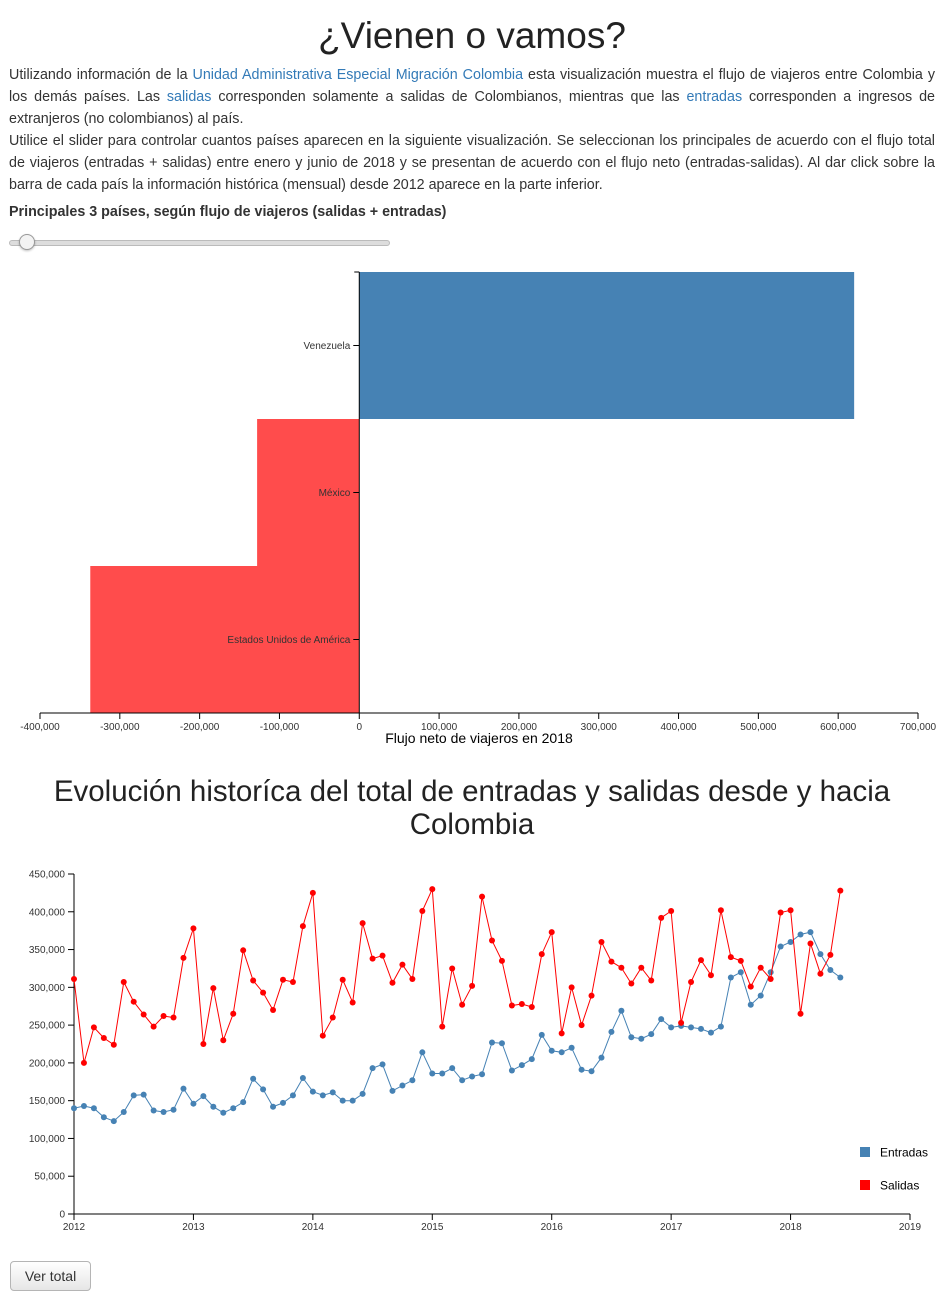 The height and width of the screenshot is (1294, 938). What do you see at coordinates (865, 1185) in the screenshot?
I see `legend-swatch-salidas` at bounding box center [865, 1185].